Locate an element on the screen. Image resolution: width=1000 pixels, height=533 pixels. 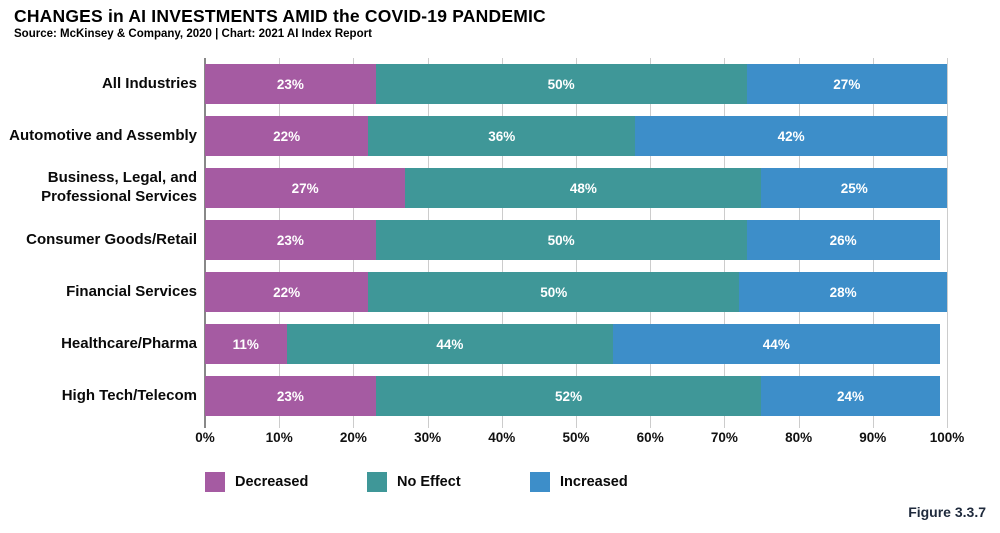
bar-value-label: 26% is located at coordinates (843, 240).